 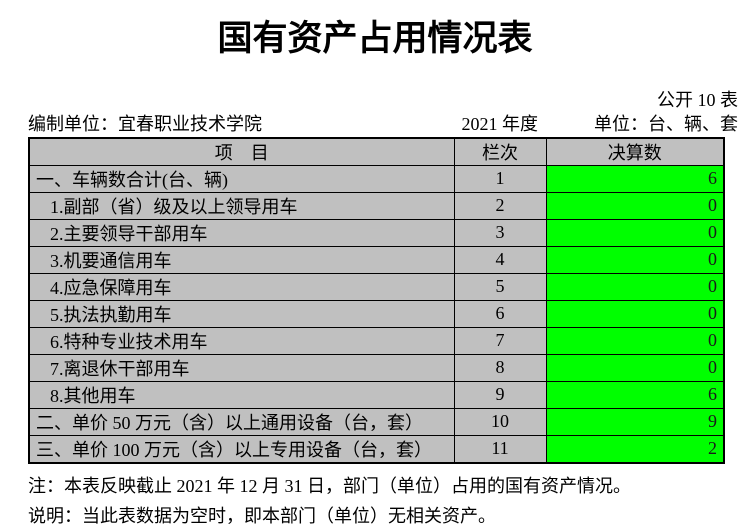 What do you see at coordinates (500, 259) in the screenshot?
I see `column-index-cell: 4` at bounding box center [500, 259].